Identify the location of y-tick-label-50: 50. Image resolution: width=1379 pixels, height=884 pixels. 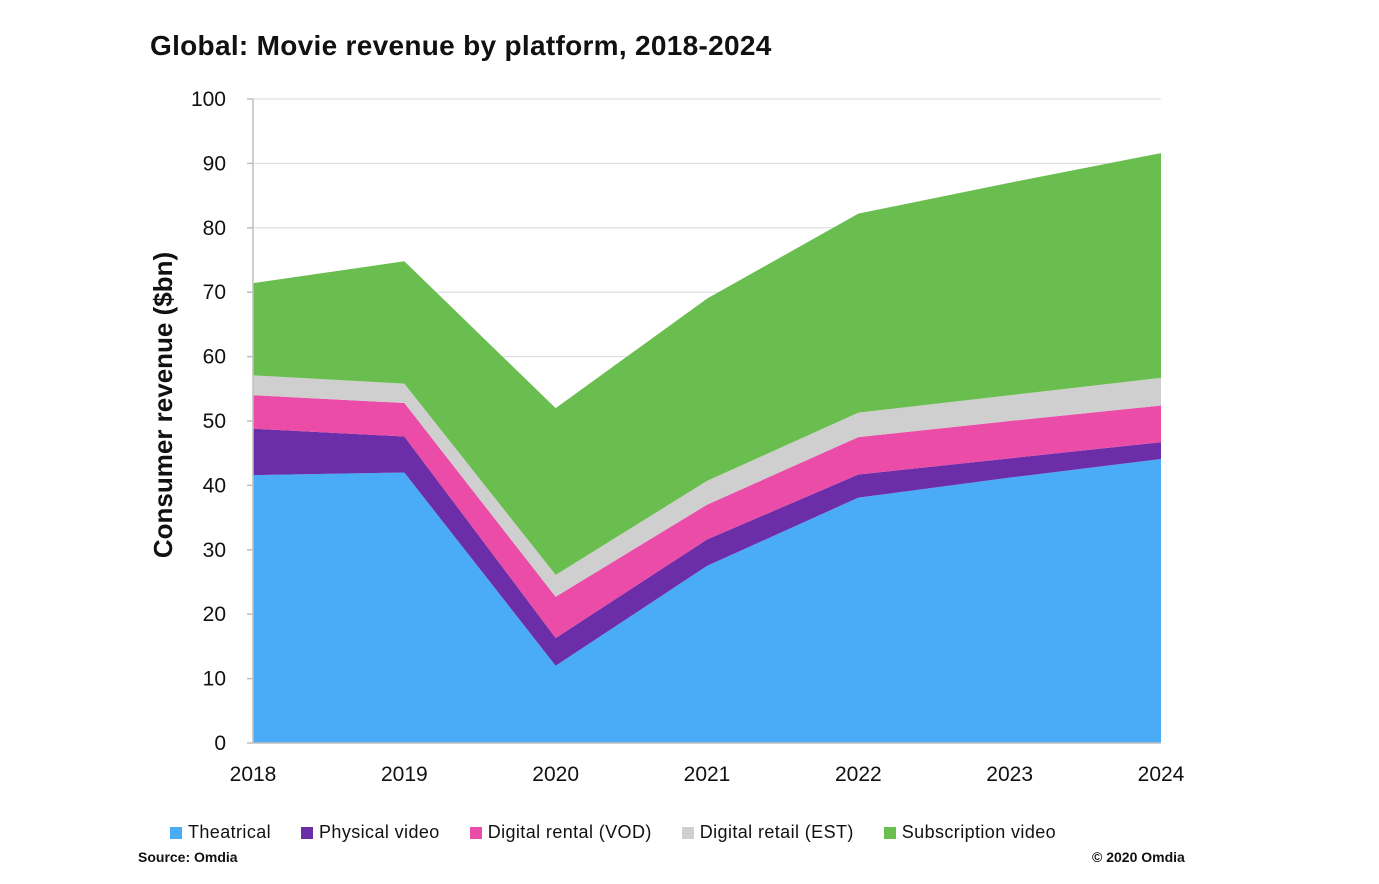
(214, 421).